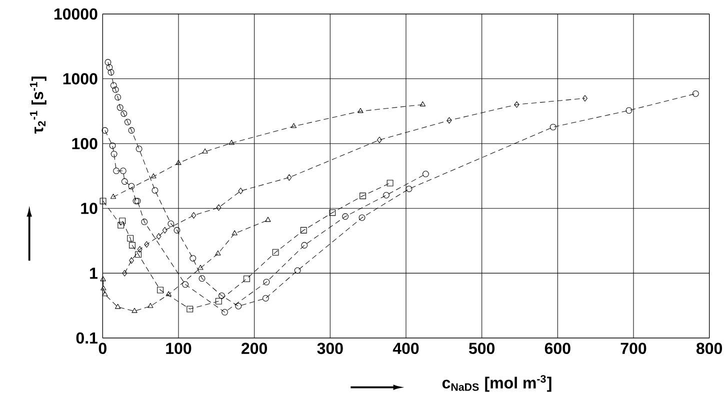  What do you see at coordinates (557, 348) in the screenshot?
I see `x-tick-label: 600` at bounding box center [557, 348].